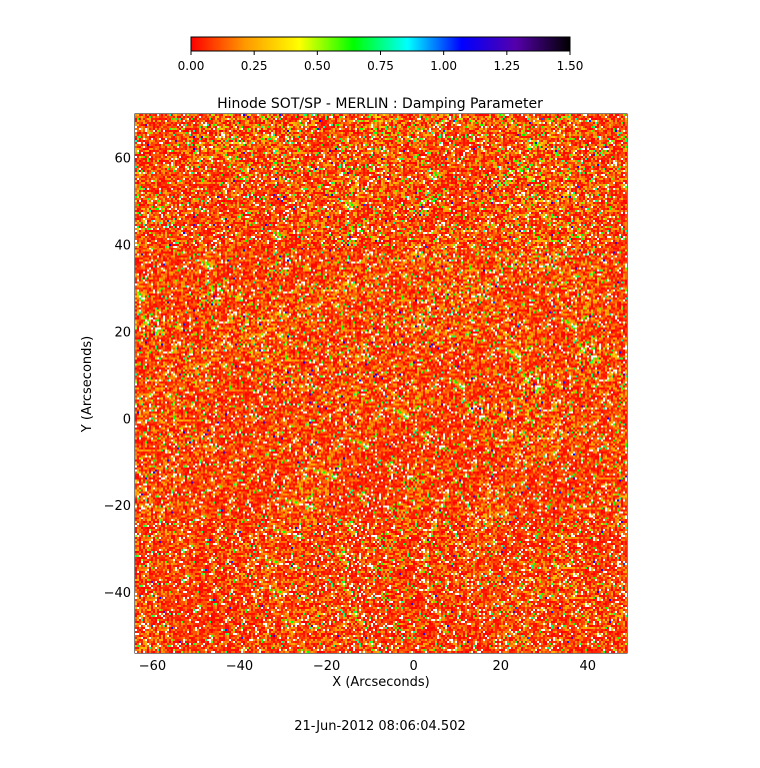  What do you see at coordinates (500, 666) in the screenshot?
I see `x-tick-label: 20` at bounding box center [500, 666].